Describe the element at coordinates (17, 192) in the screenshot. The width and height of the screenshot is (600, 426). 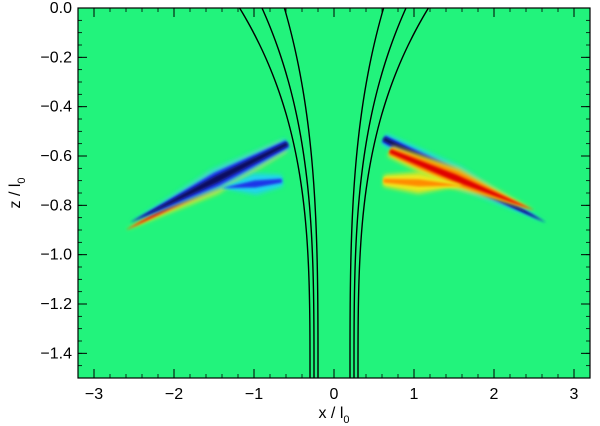
I see `y-axis-label: z / l0` at that location.